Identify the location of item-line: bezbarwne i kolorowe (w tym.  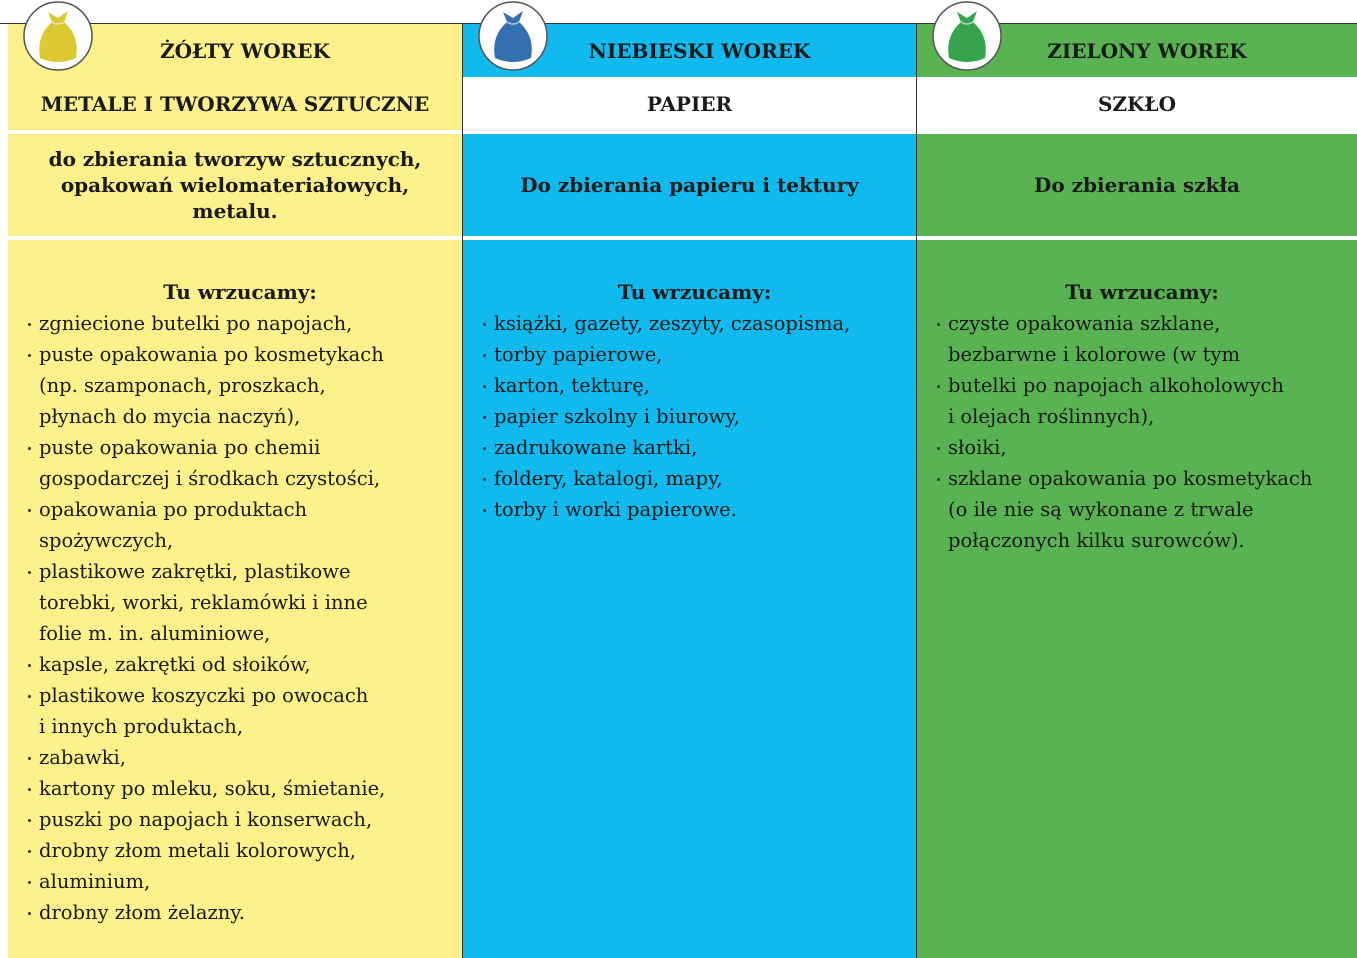
(1094, 354).